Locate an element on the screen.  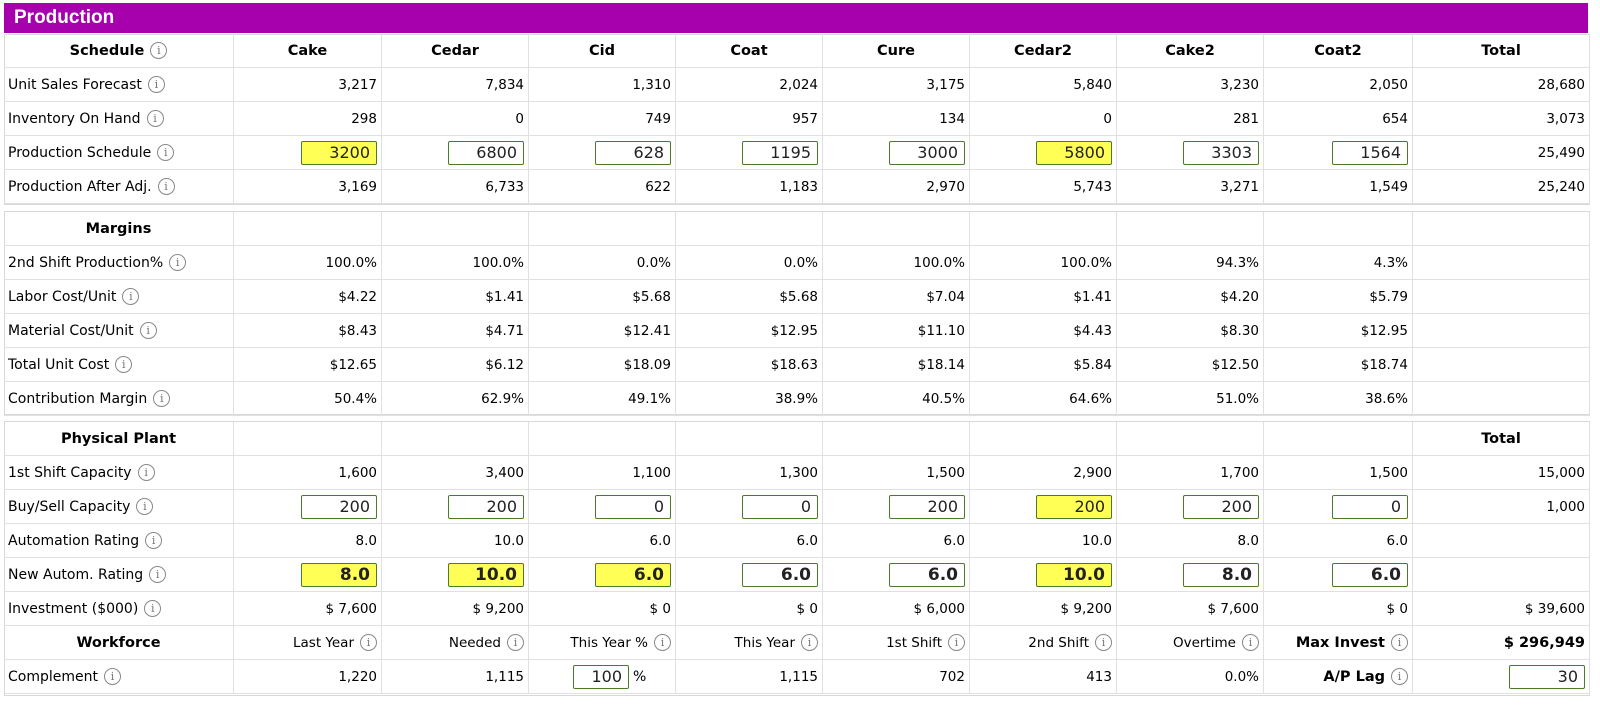
workforce-heading: Workforce is located at coordinates (119, 643).